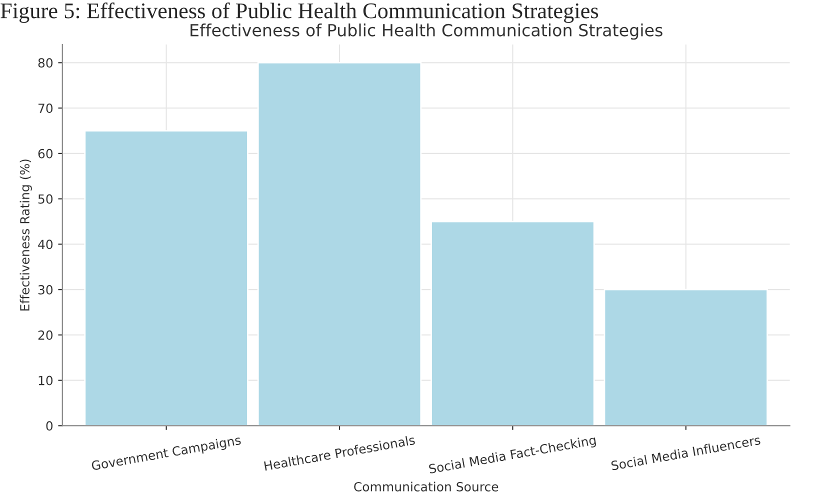  What do you see at coordinates (49, 426) in the screenshot?
I see `y-tick-label: 0` at bounding box center [49, 426].